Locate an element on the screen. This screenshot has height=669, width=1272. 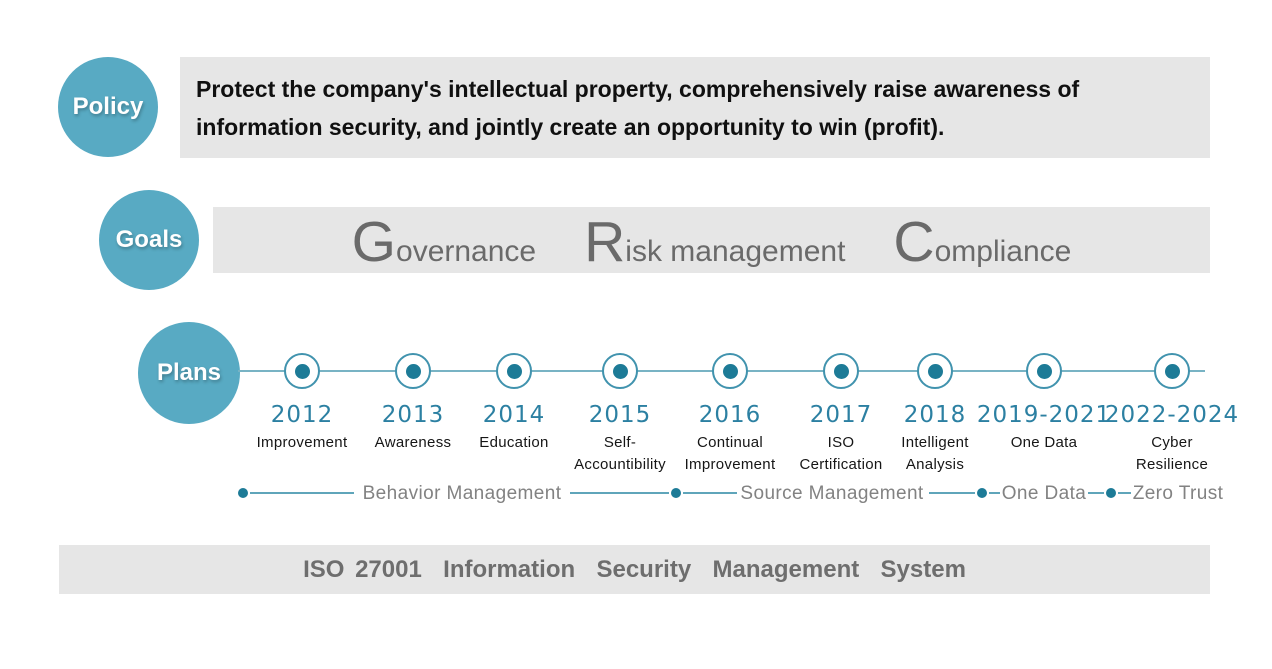
milestone-2022-2024: 2022-2024 Cyber Resilience is located at coordinates (1172, 439).